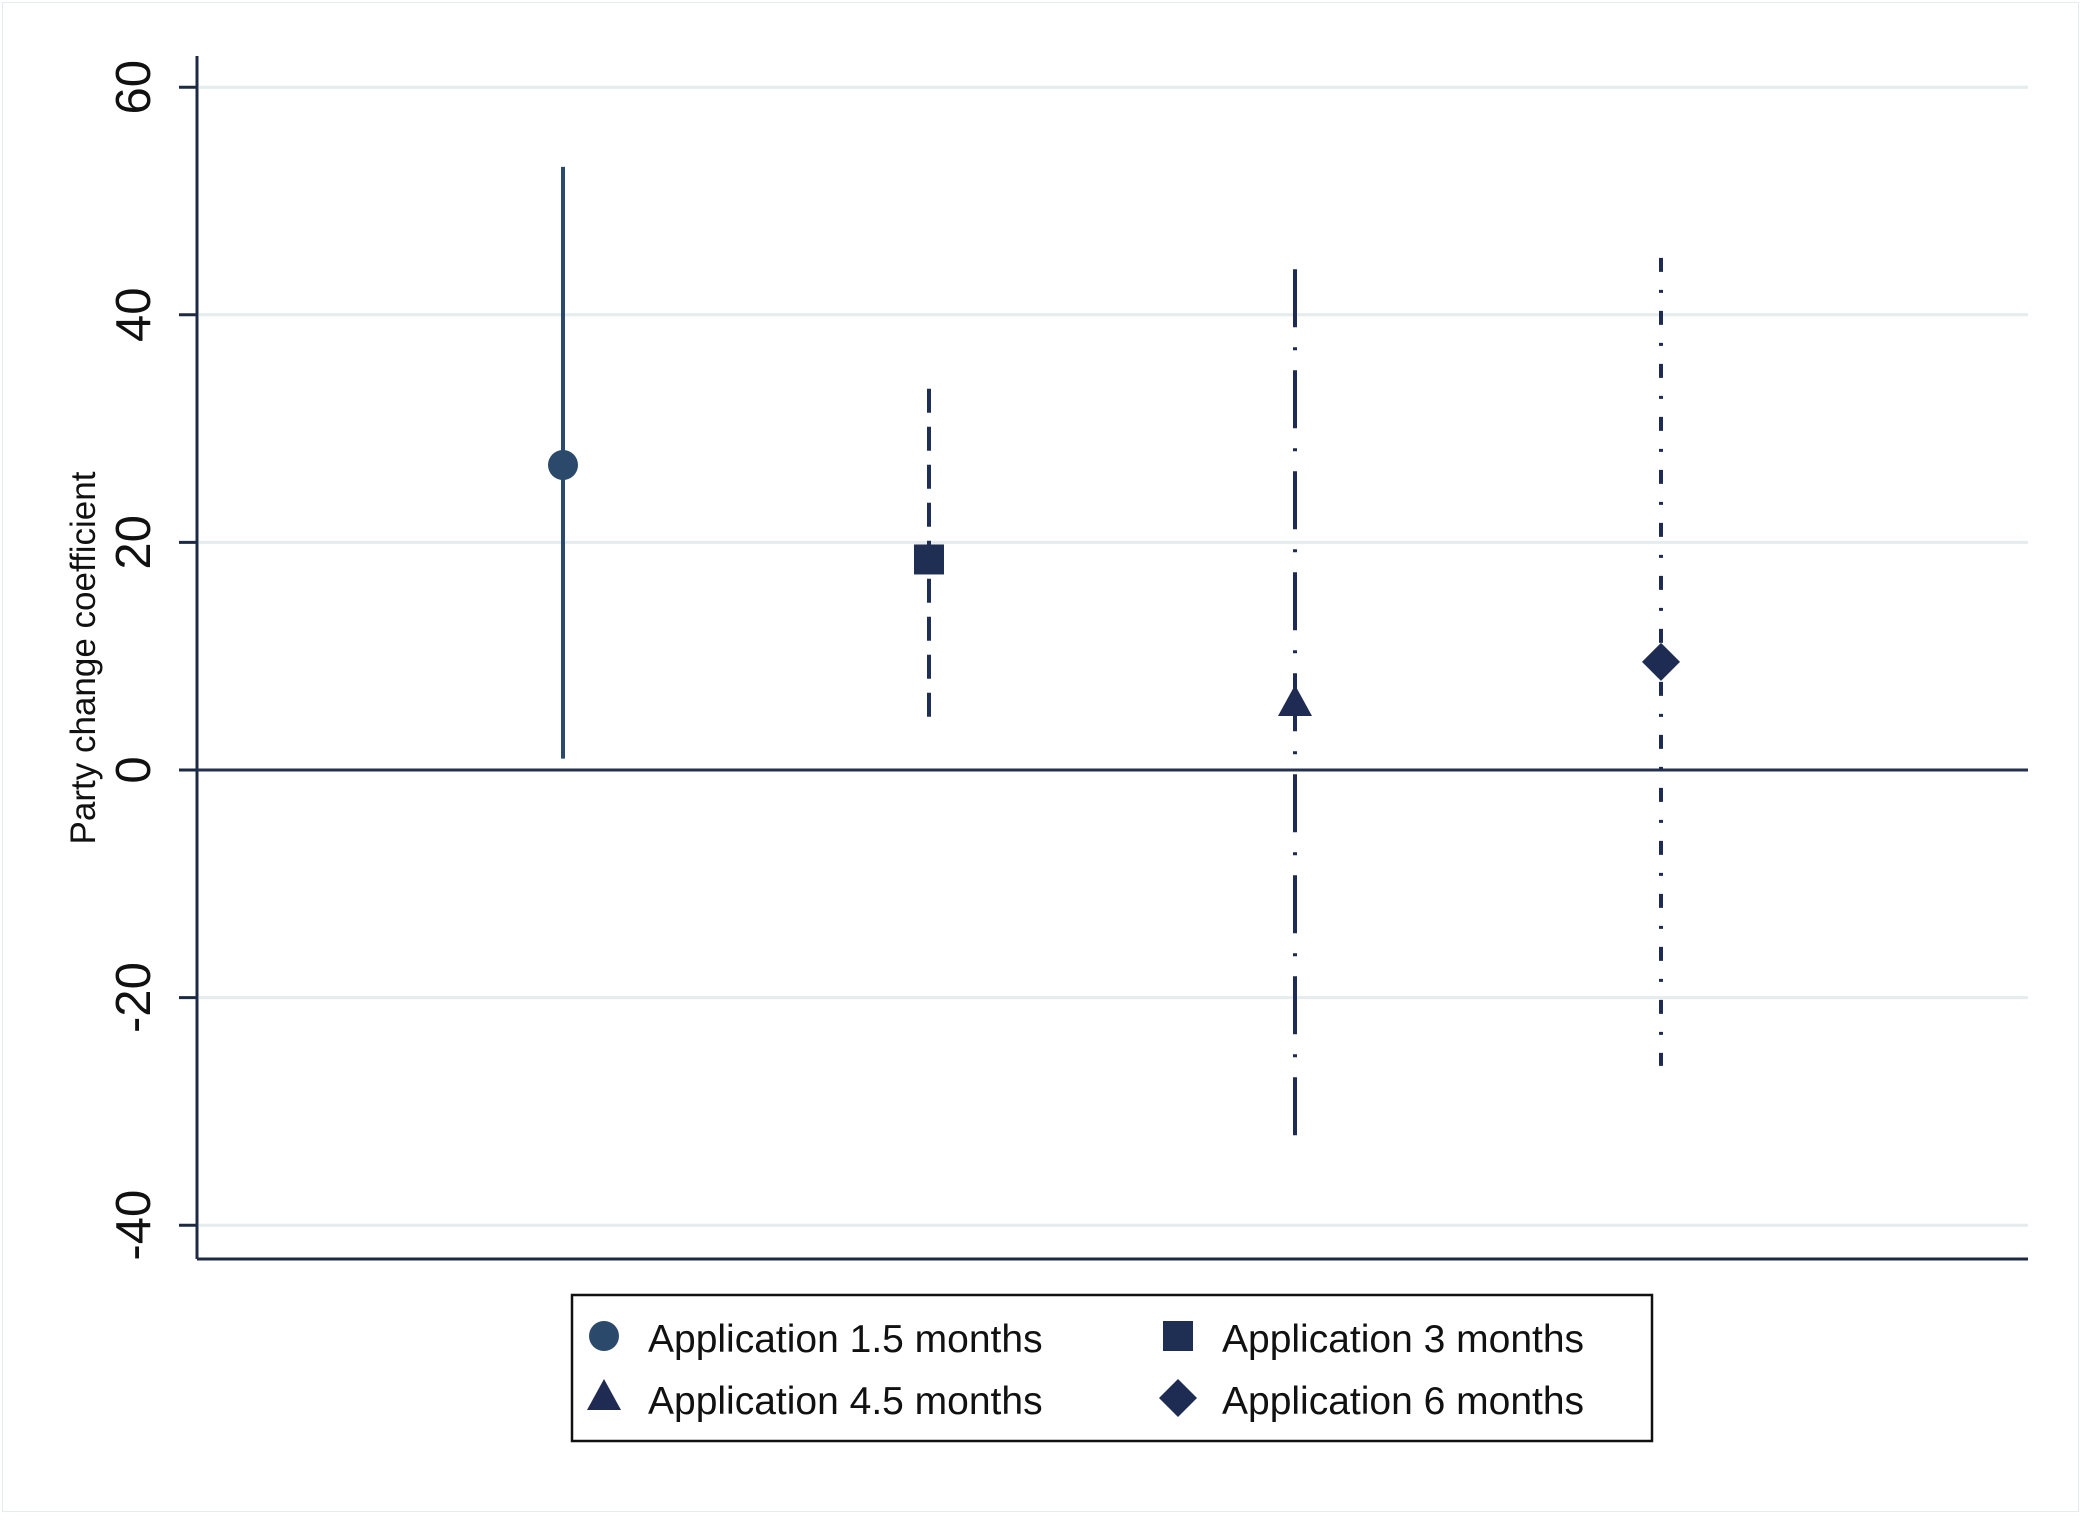  I want to click on legend-marker-circle, so click(604, 1336).